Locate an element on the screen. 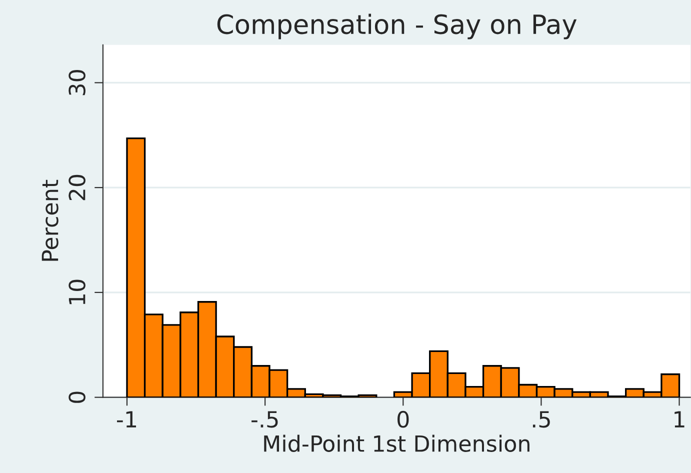  y-tick-label: 30 is located at coordinates (77, 83).